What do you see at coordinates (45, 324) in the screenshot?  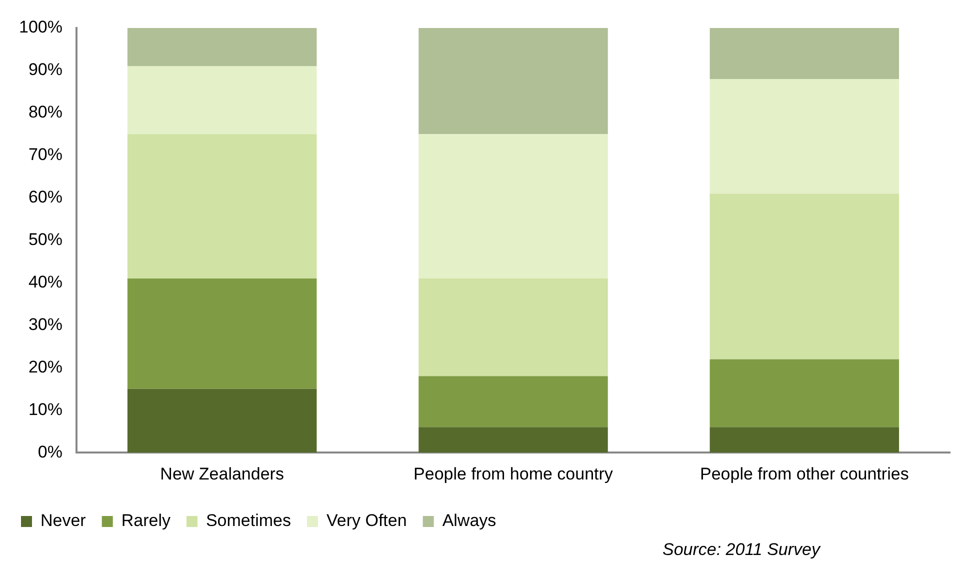 I see `y-tick-label: 30%` at bounding box center [45, 324].